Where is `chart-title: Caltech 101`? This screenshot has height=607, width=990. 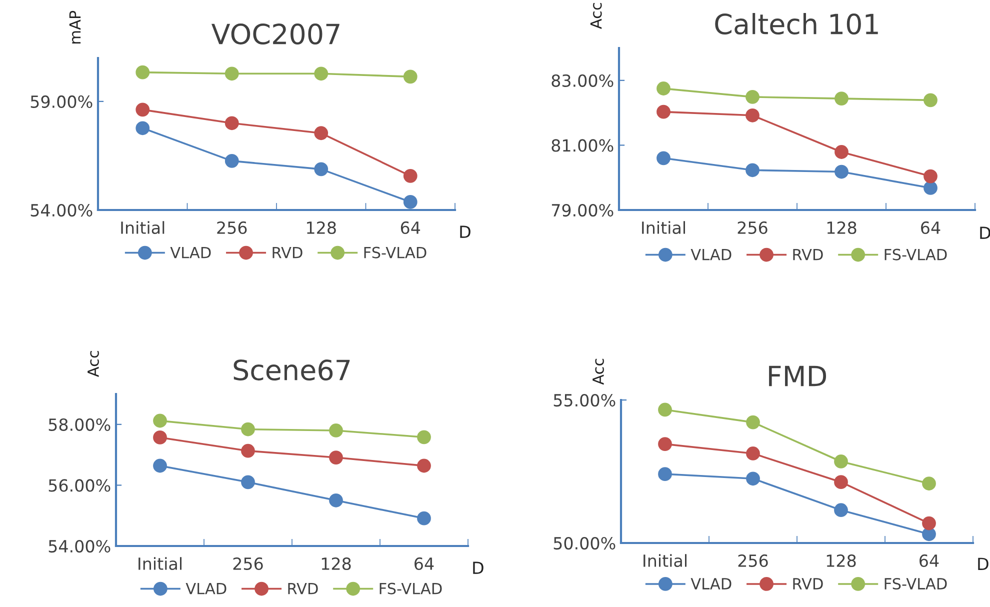
chart-title: Caltech 101 is located at coordinates (796, 24).